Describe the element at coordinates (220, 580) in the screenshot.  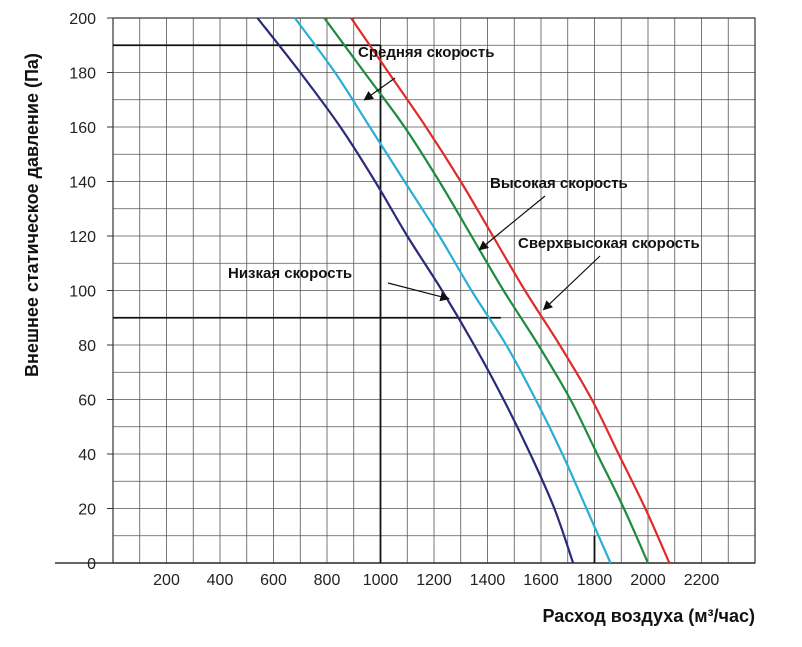
I see `x-tick-label: 400` at that location.